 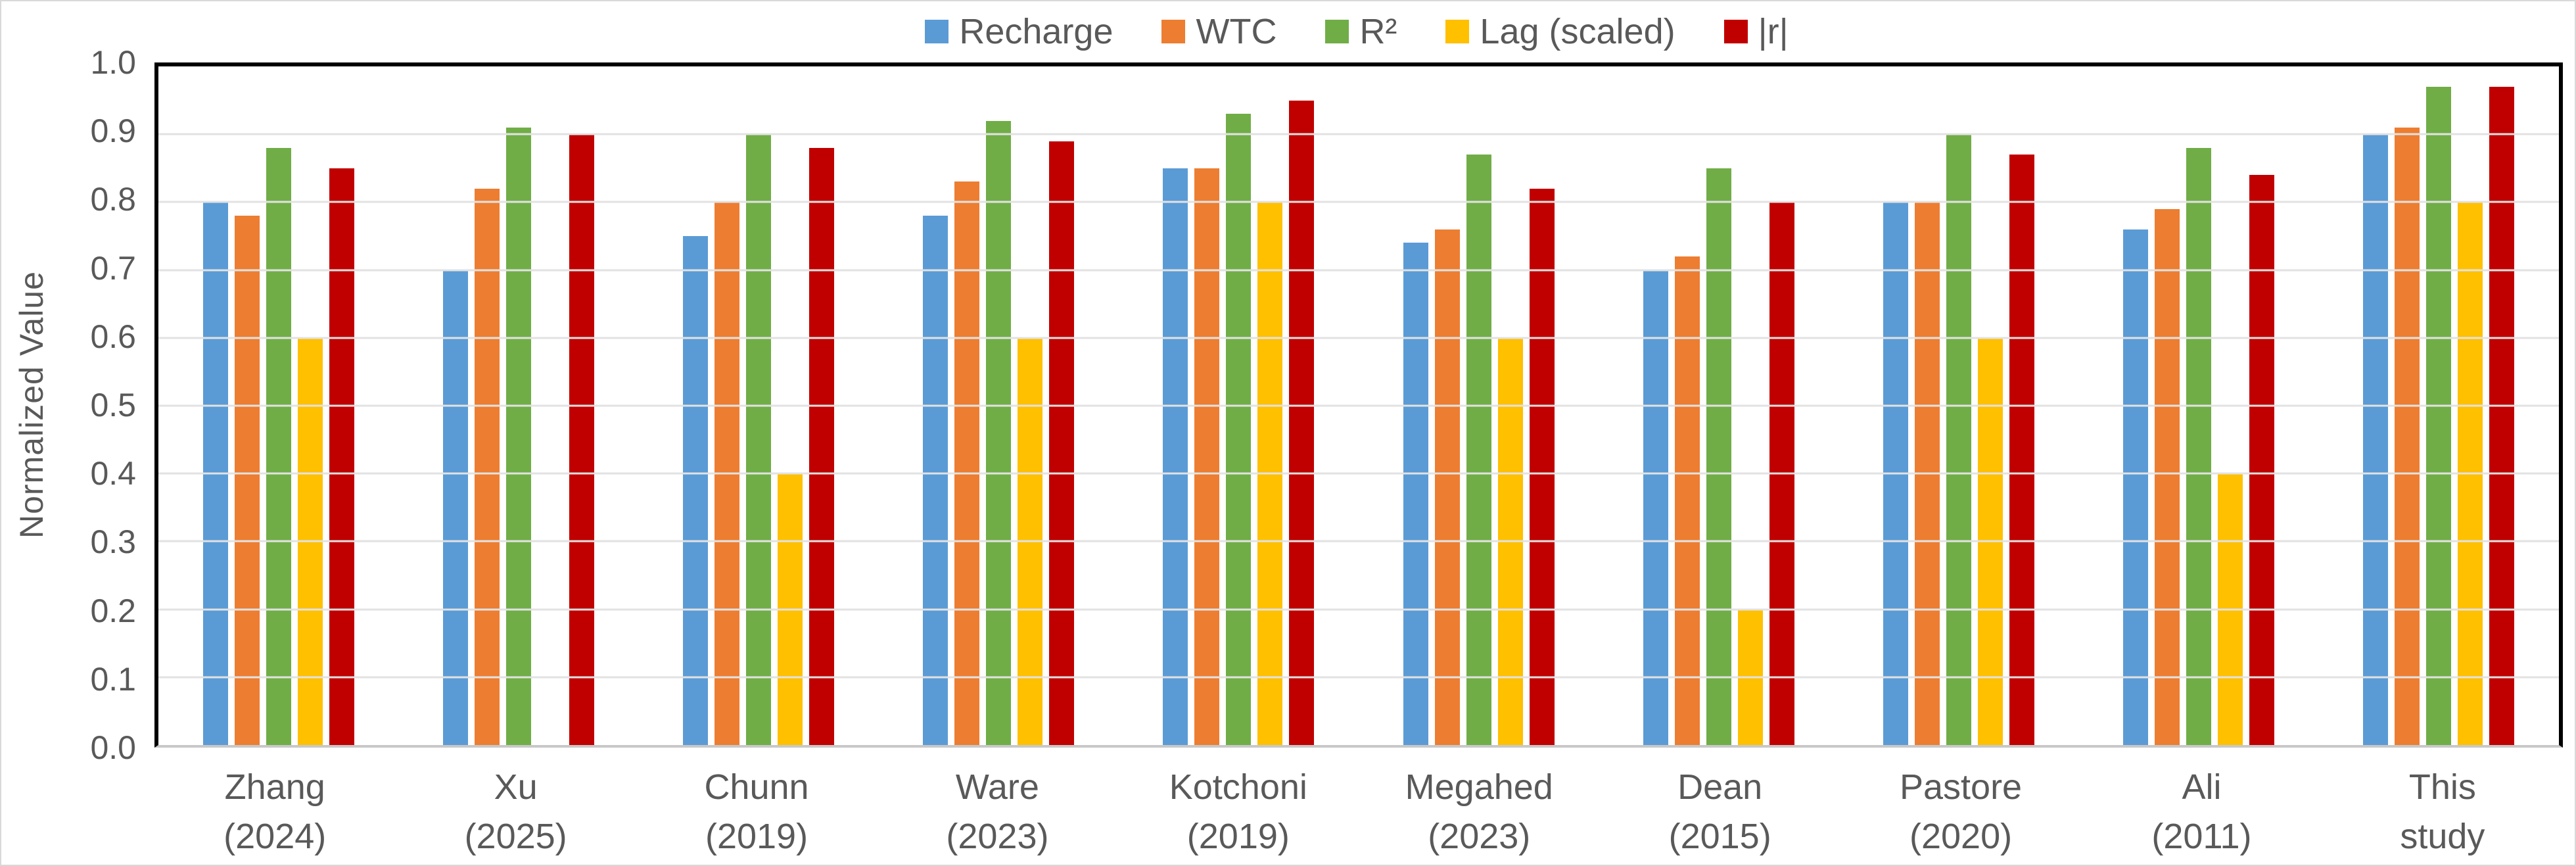 What do you see at coordinates (1774, 31) in the screenshot?
I see `legend-label: |r|` at bounding box center [1774, 31].